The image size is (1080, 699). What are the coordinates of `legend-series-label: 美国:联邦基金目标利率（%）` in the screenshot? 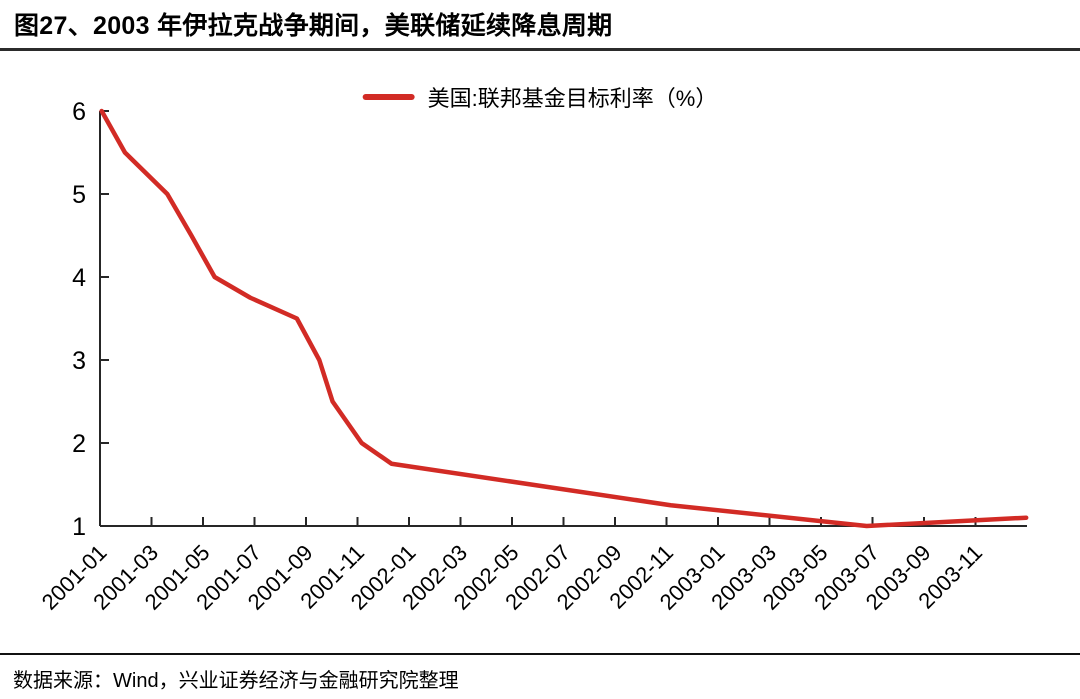 It's located at (572, 98).